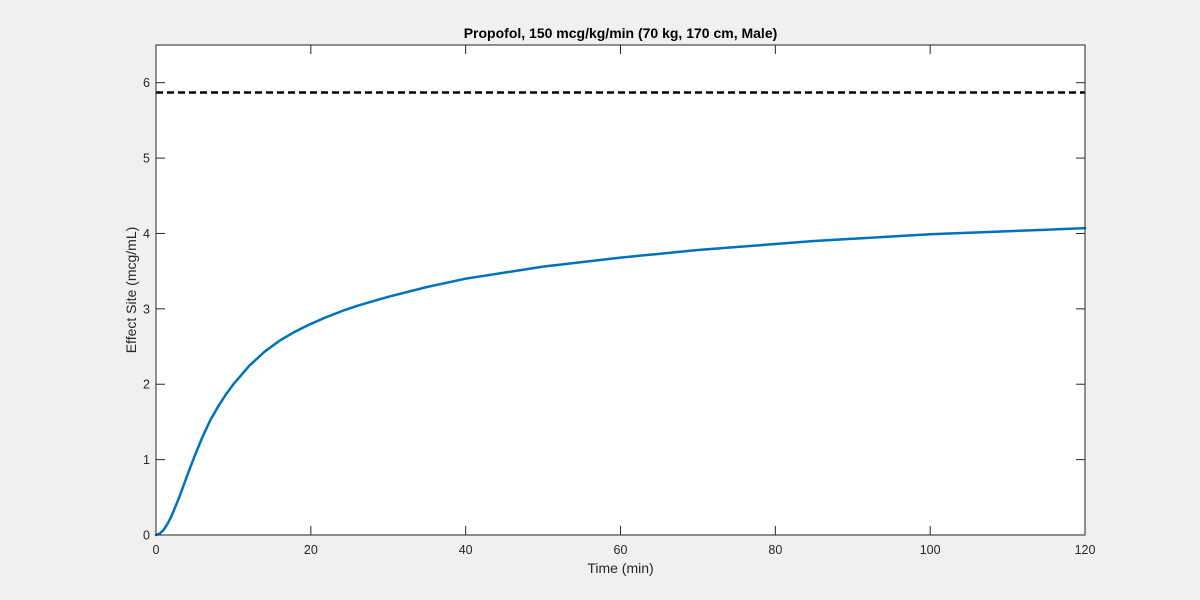 This screenshot has height=600, width=1200. What do you see at coordinates (156, 550) in the screenshot?
I see `x-tick-label: 0` at bounding box center [156, 550].